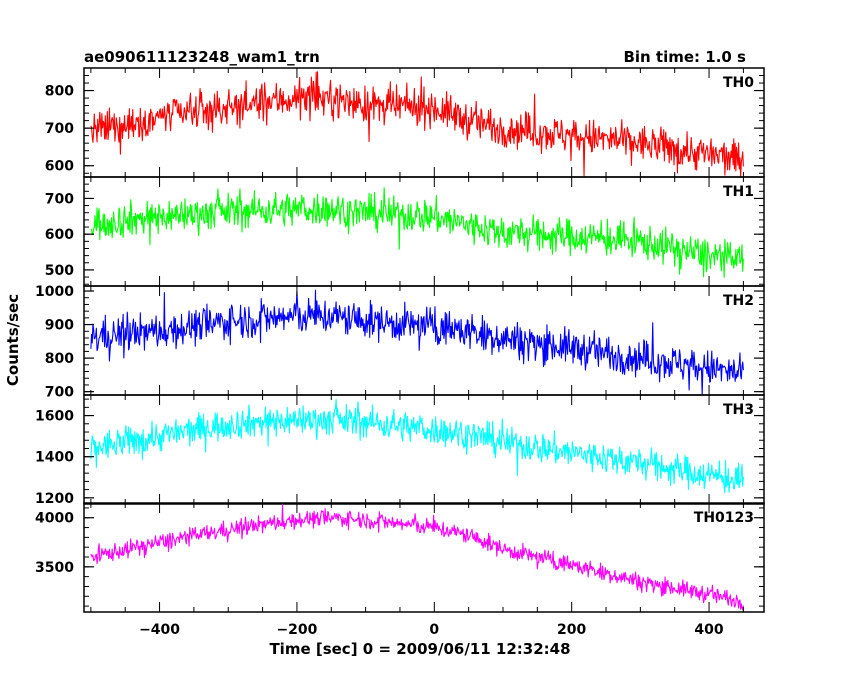  I want to click on x-tick-label: 200, so click(571, 630).